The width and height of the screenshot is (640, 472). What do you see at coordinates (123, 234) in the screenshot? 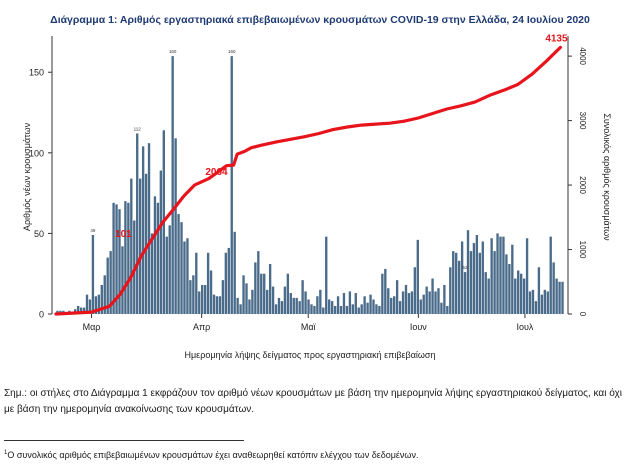
I see `line-annotation: 101` at bounding box center [123, 234].